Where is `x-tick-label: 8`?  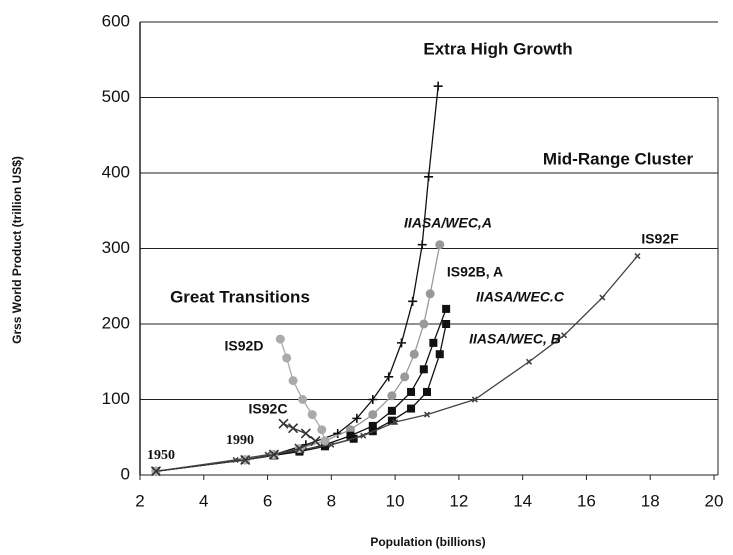
x-tick-label: 8 is located at coordinates (331, 500).